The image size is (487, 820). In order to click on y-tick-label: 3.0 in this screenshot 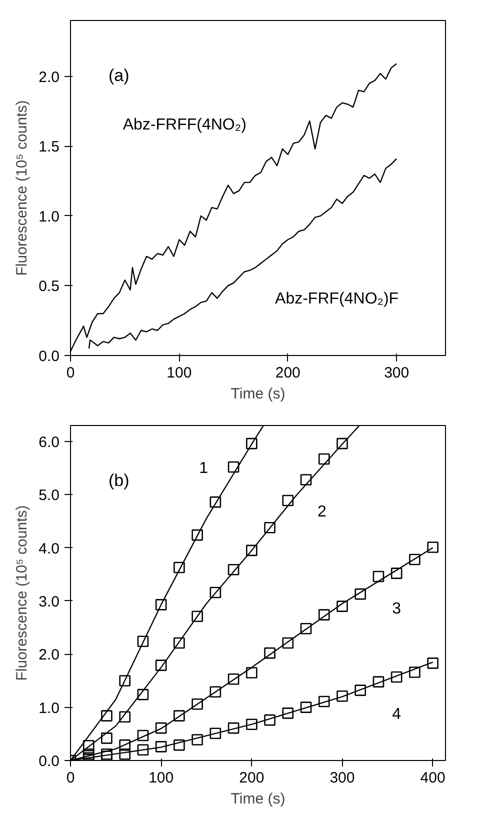, I will do `click(49, 601)`.